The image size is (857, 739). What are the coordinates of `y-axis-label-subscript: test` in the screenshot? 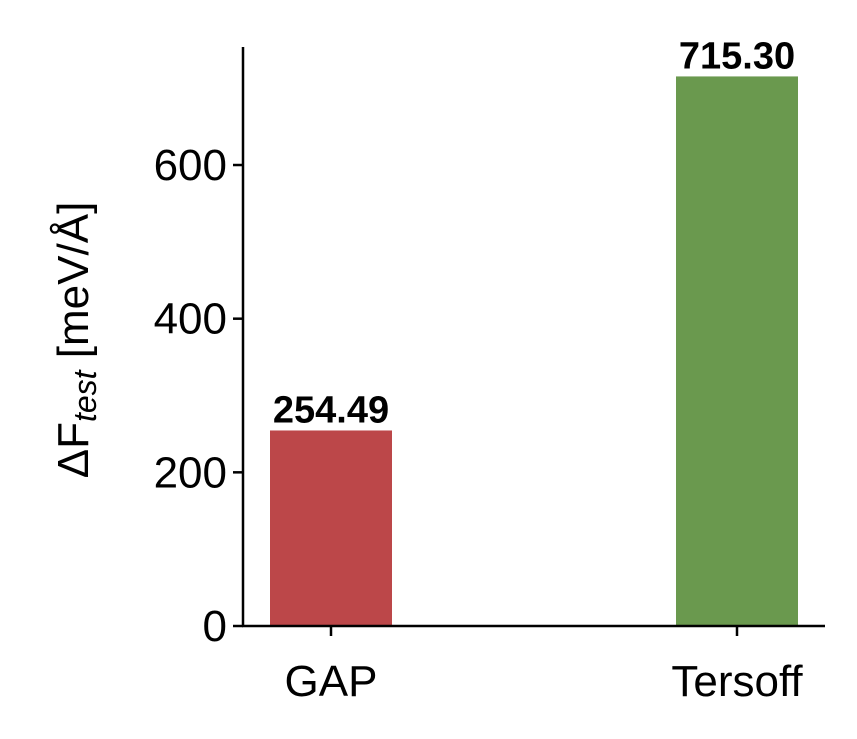 It's located at (85, 395).